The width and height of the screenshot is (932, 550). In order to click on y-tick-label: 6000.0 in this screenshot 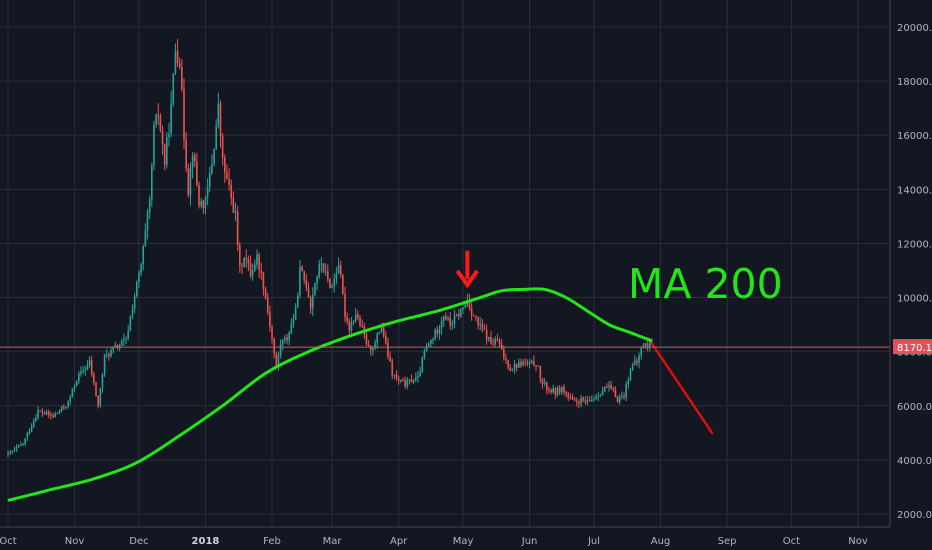, I will do `click(914, 407)`.